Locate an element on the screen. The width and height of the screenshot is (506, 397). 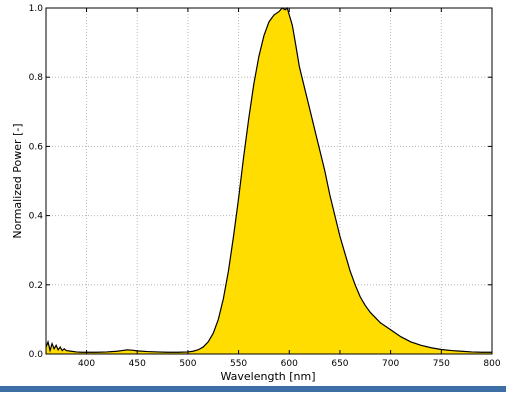
x-tick-label: 600 is located at coordinates (289, 364).